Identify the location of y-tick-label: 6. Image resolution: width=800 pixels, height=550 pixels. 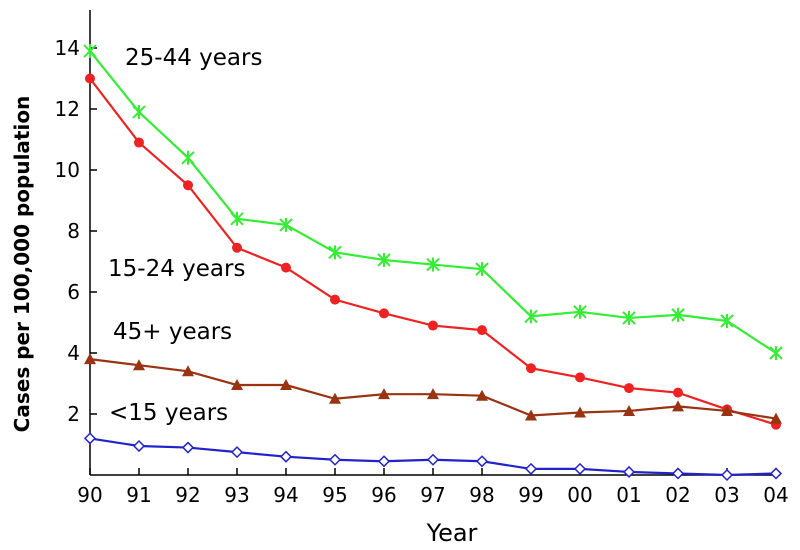
(73, 292).